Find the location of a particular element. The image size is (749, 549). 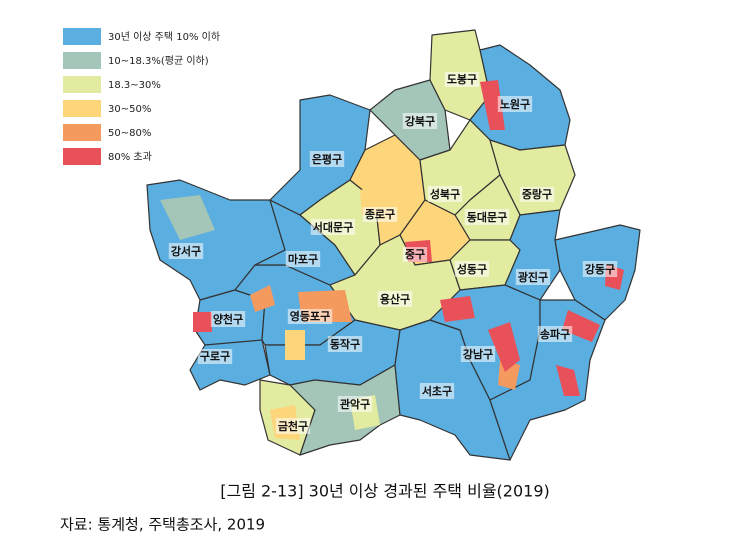

district-label: 강남구 is located at coordinates (478, 354).